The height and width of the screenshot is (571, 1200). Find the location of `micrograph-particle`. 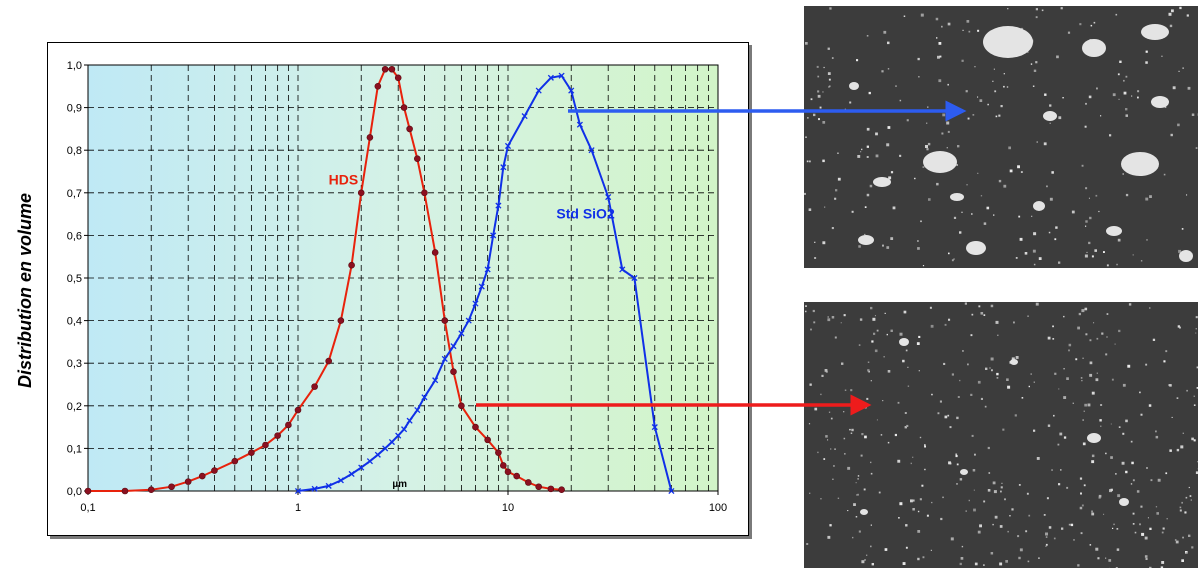

micrograph-particle is located at coordinates (1050, 116).